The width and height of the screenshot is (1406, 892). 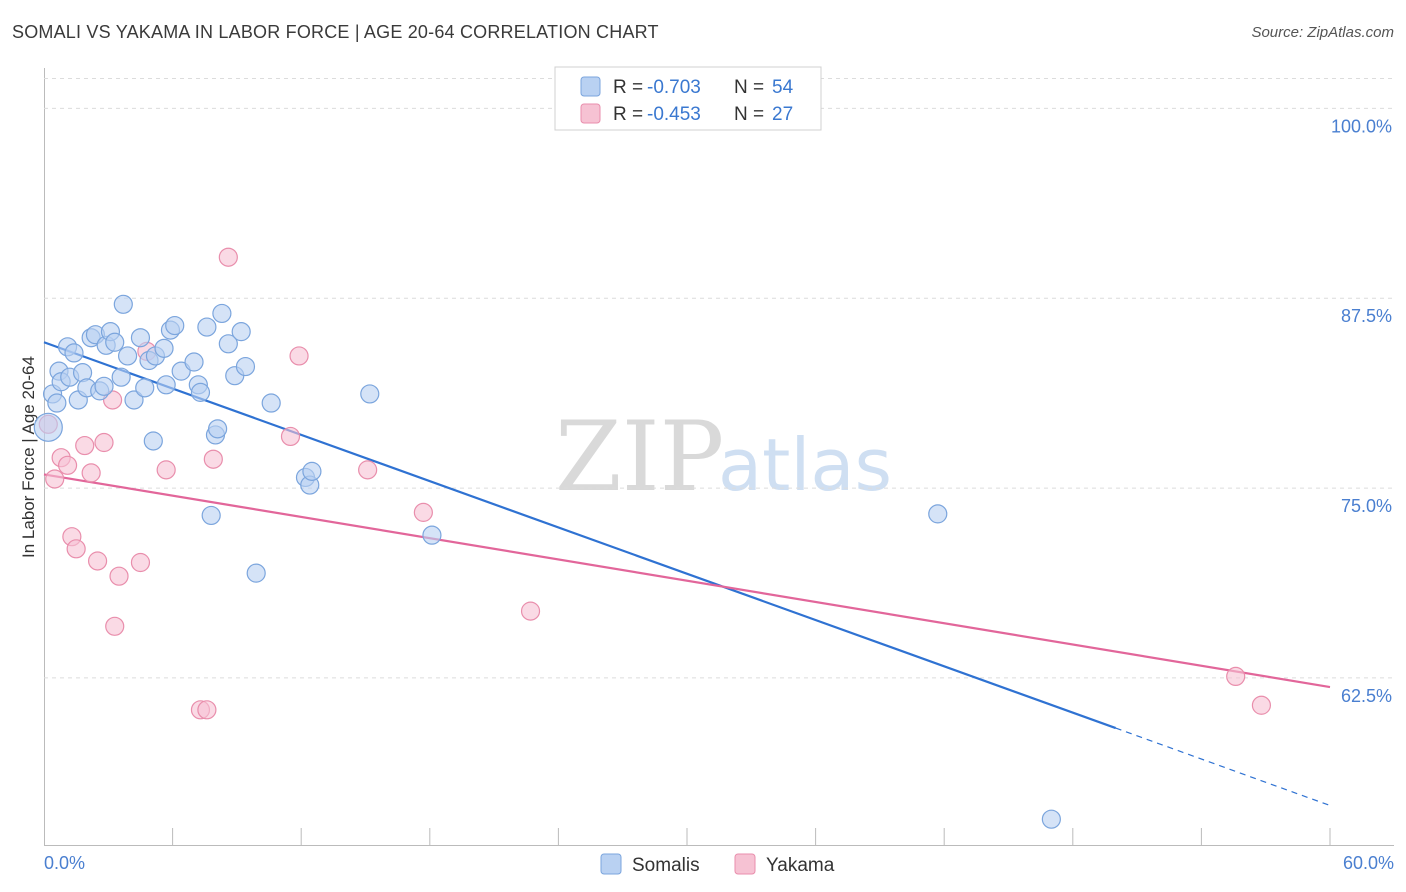 I want to click on legend-r-label-2: R =, so click(x=628, y=114).